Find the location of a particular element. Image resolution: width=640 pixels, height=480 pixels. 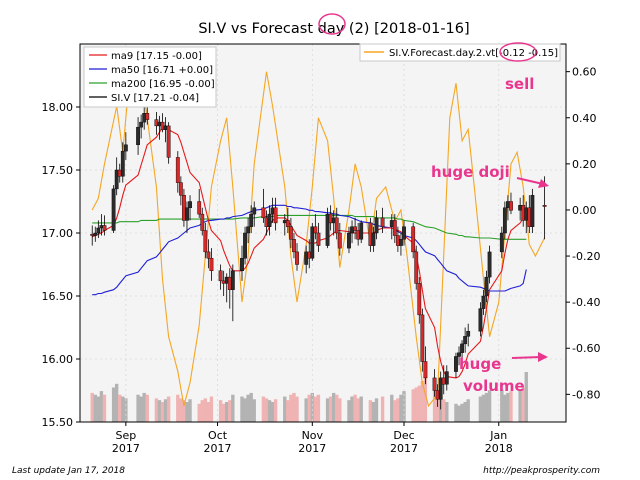

x-tick-label: Jan is located at coordinates (498, 435).